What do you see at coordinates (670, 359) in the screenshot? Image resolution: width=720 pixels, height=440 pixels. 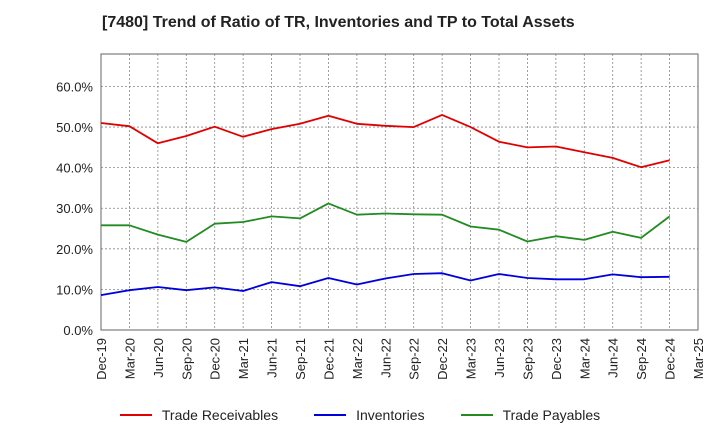 I see `x-tick-label: Dec-24` at bounding box center [670, 359].